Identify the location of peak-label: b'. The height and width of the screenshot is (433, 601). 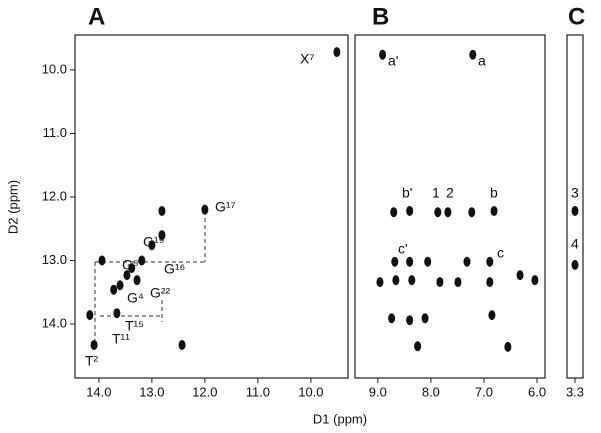
(407, 193).